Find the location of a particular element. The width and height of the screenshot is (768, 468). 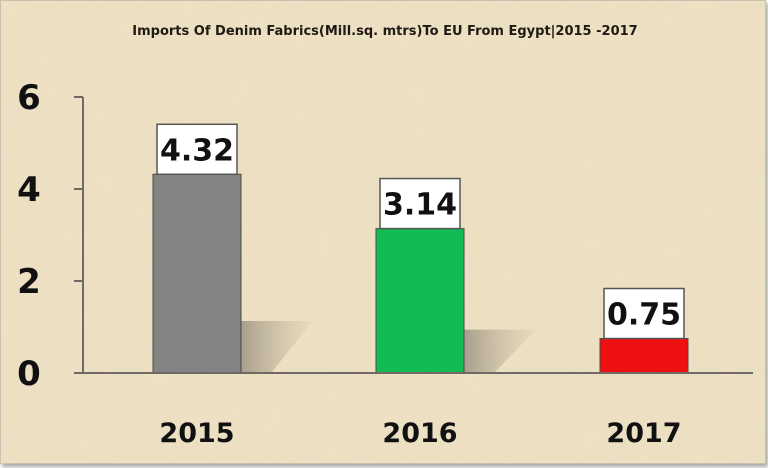

y-tick-label: 2 is located at coordinates (29, 282).